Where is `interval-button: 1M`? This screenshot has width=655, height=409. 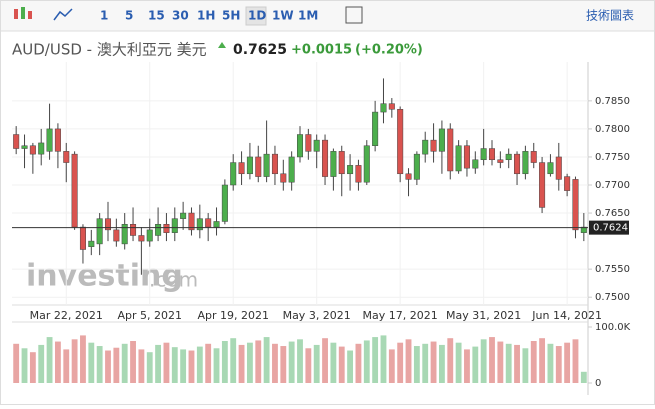
interval-button: 1M is located at coordinates (308, 16).